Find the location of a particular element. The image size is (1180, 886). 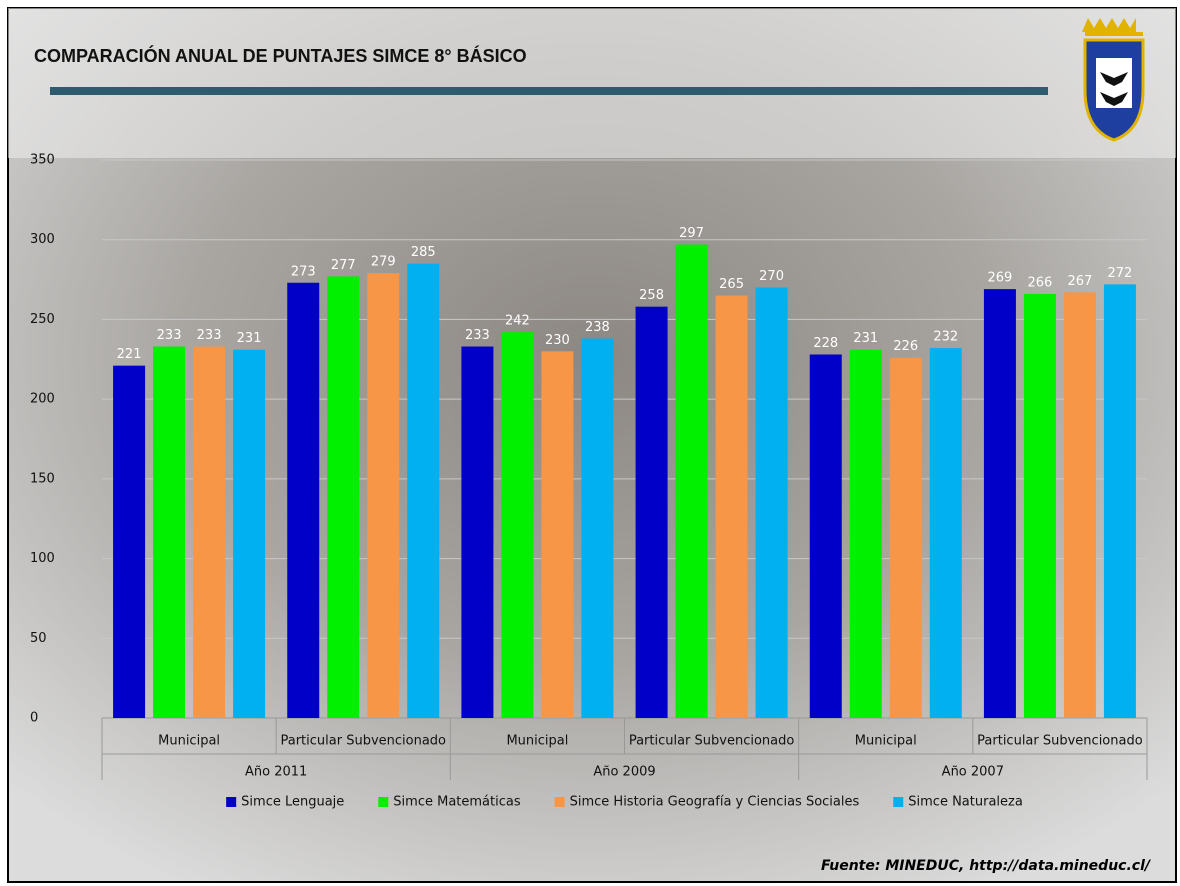

group-label: Año 2009 is located at coordinates (624, 772).